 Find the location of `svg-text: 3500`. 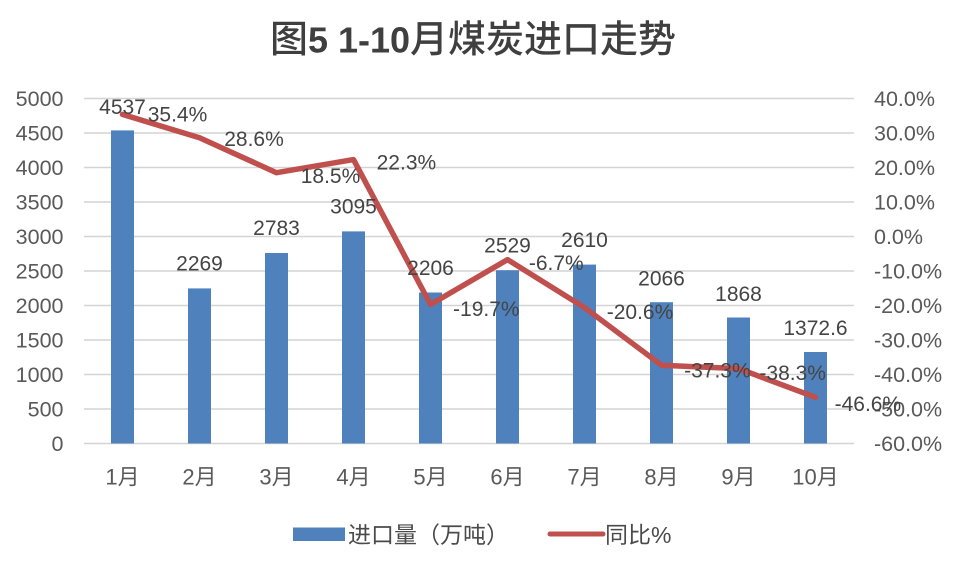

svg-text: 3500 is located at coordinates (40, 203).